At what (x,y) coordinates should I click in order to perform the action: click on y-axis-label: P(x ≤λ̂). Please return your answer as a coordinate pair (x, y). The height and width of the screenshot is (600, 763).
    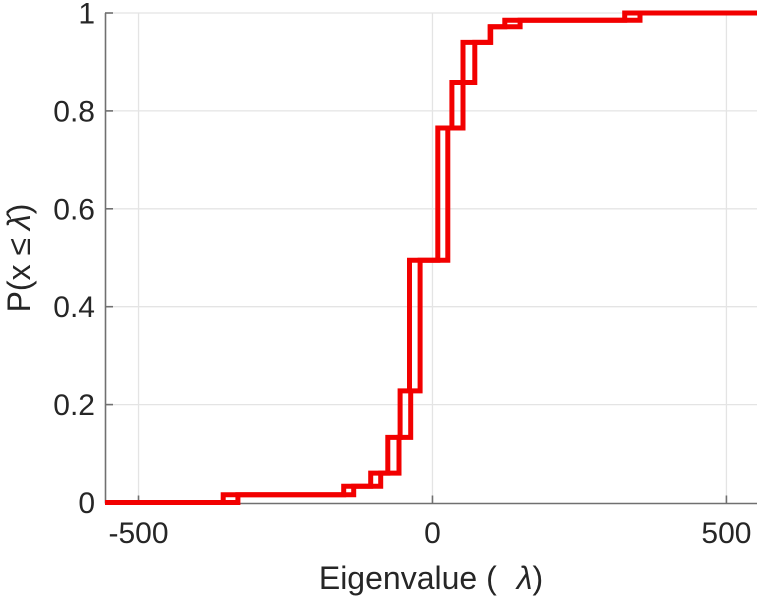
    Looking at the image, I should click on (19, 258).